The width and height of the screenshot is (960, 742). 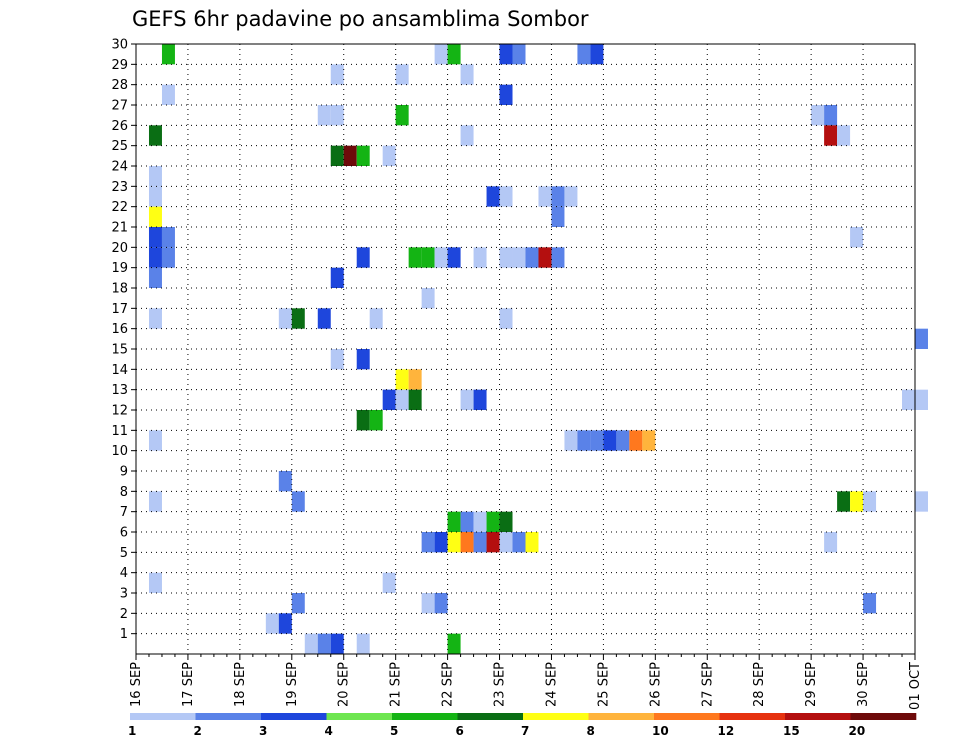 What do you see at coordinates (811, 684) in the screenshot?
I see `x-tick-label: 29 SEP` at bounding box center [811, 684].